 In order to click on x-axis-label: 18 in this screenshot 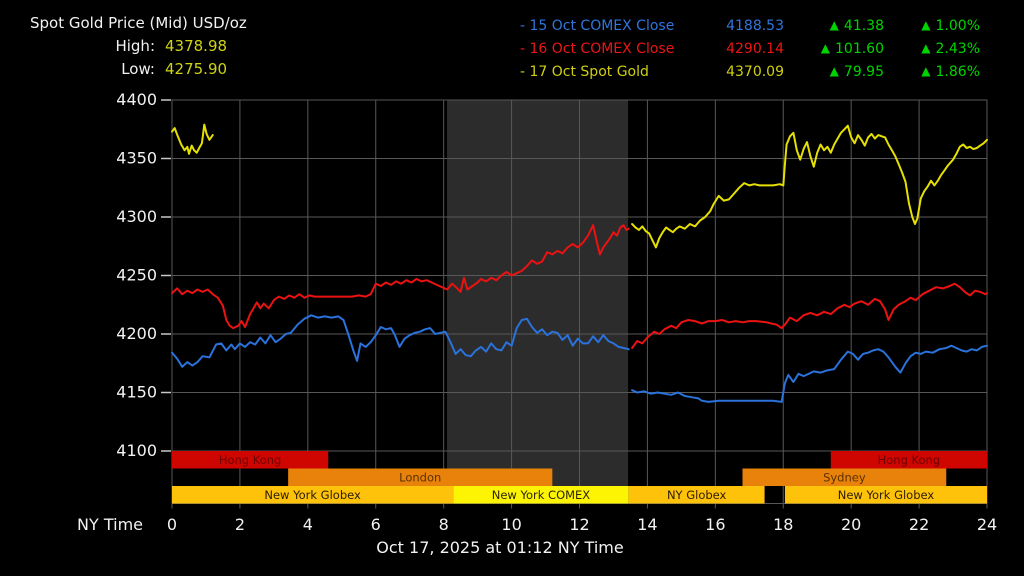, I will do `click(783, 524)`.